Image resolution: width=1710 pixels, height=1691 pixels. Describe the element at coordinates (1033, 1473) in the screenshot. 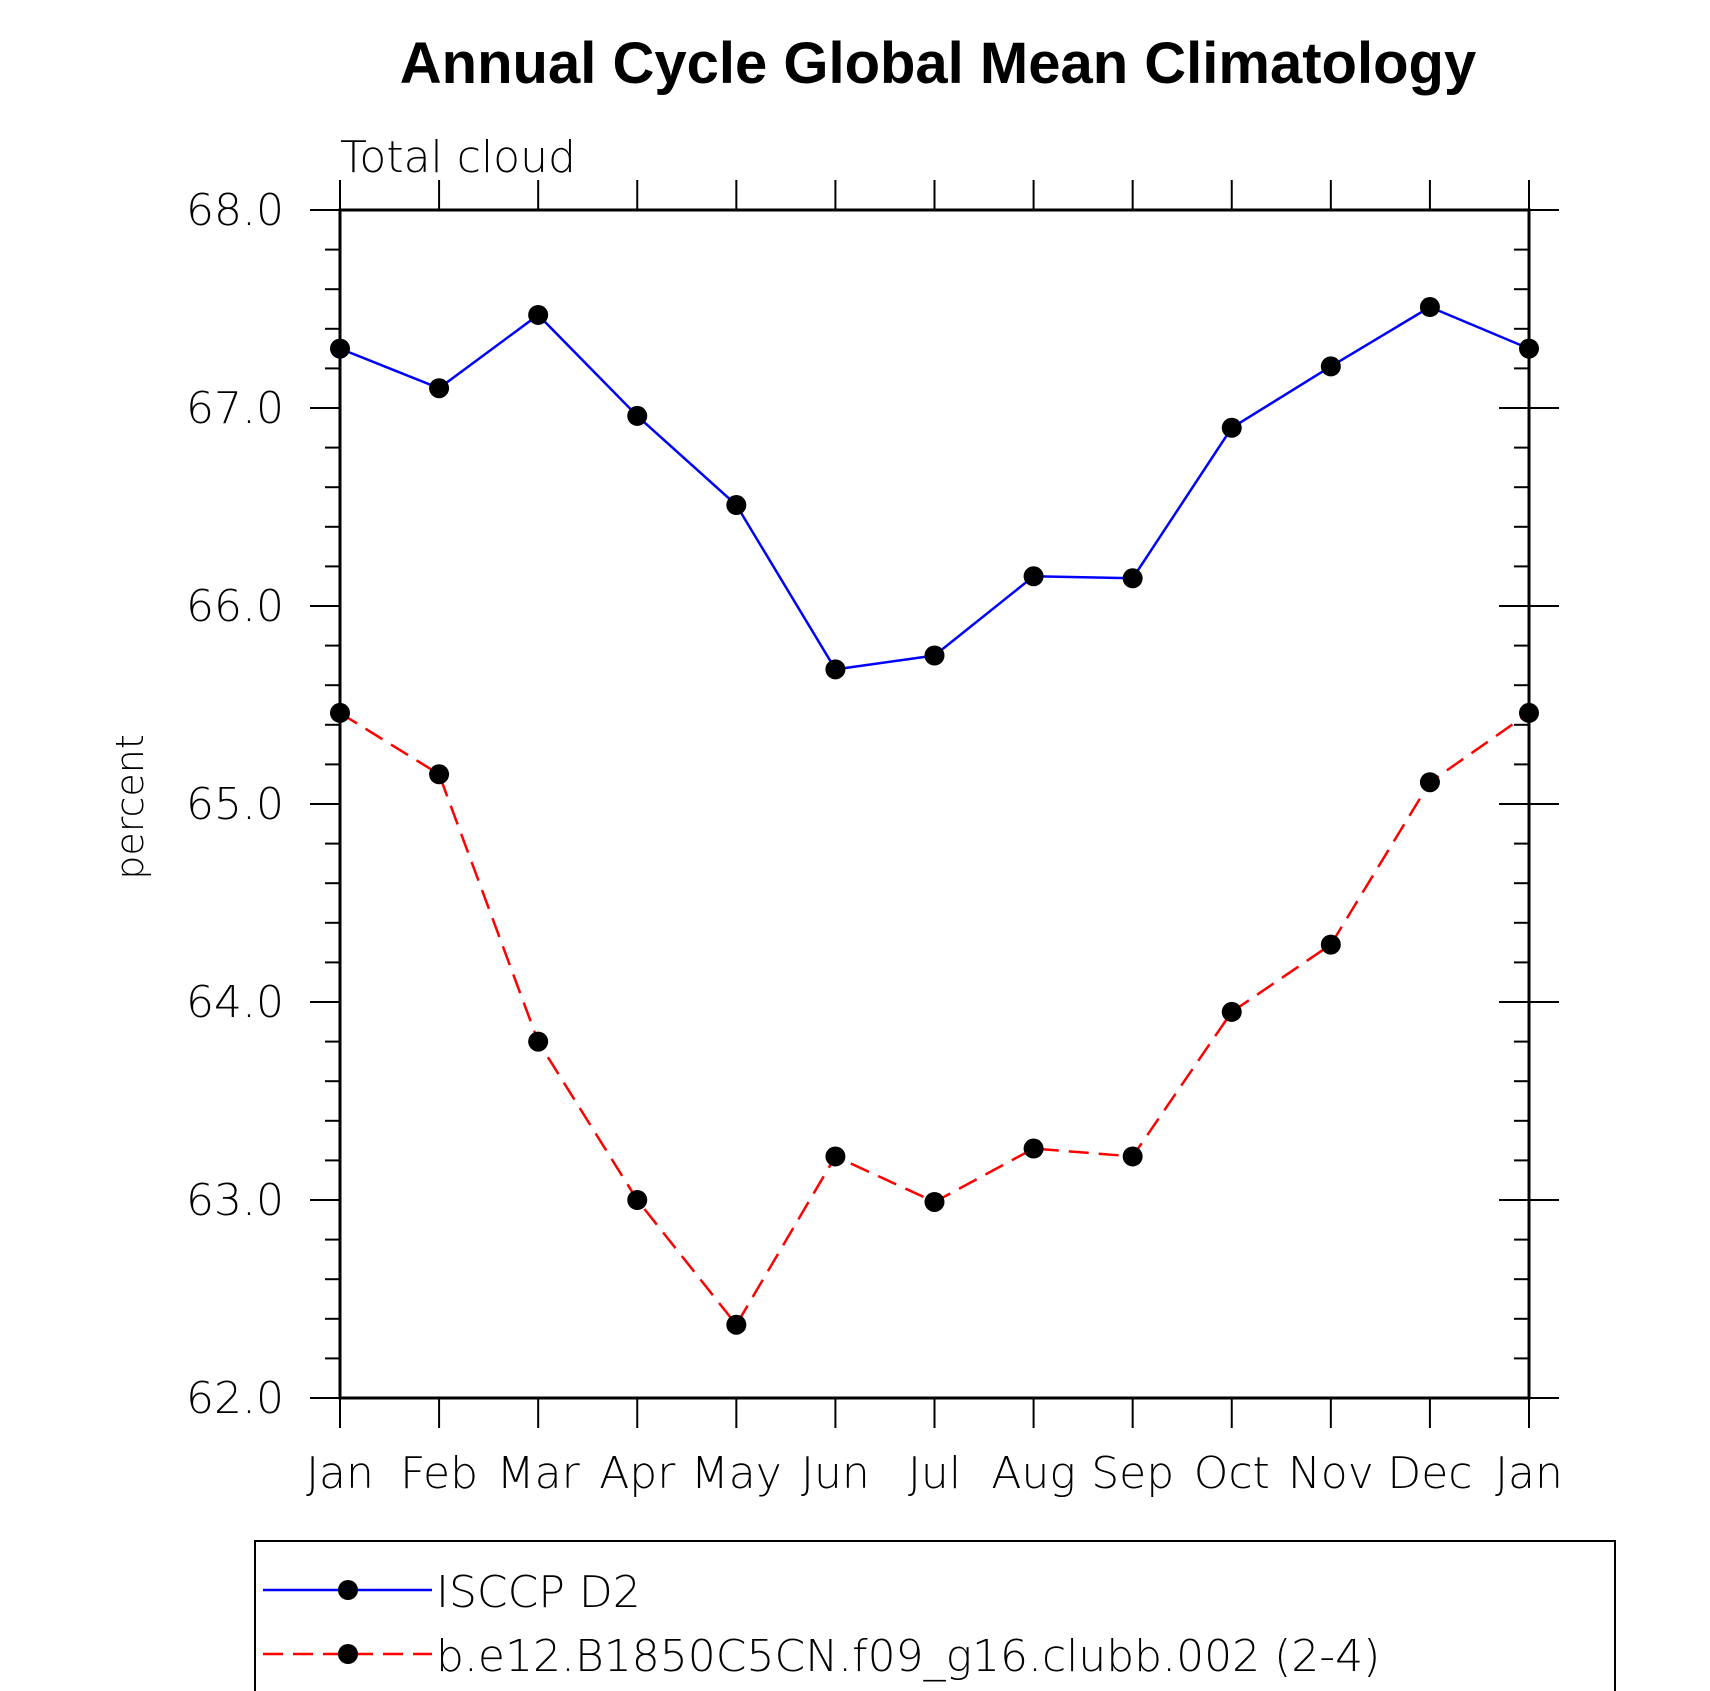

I see `x-tick-label: Aug` at that location.